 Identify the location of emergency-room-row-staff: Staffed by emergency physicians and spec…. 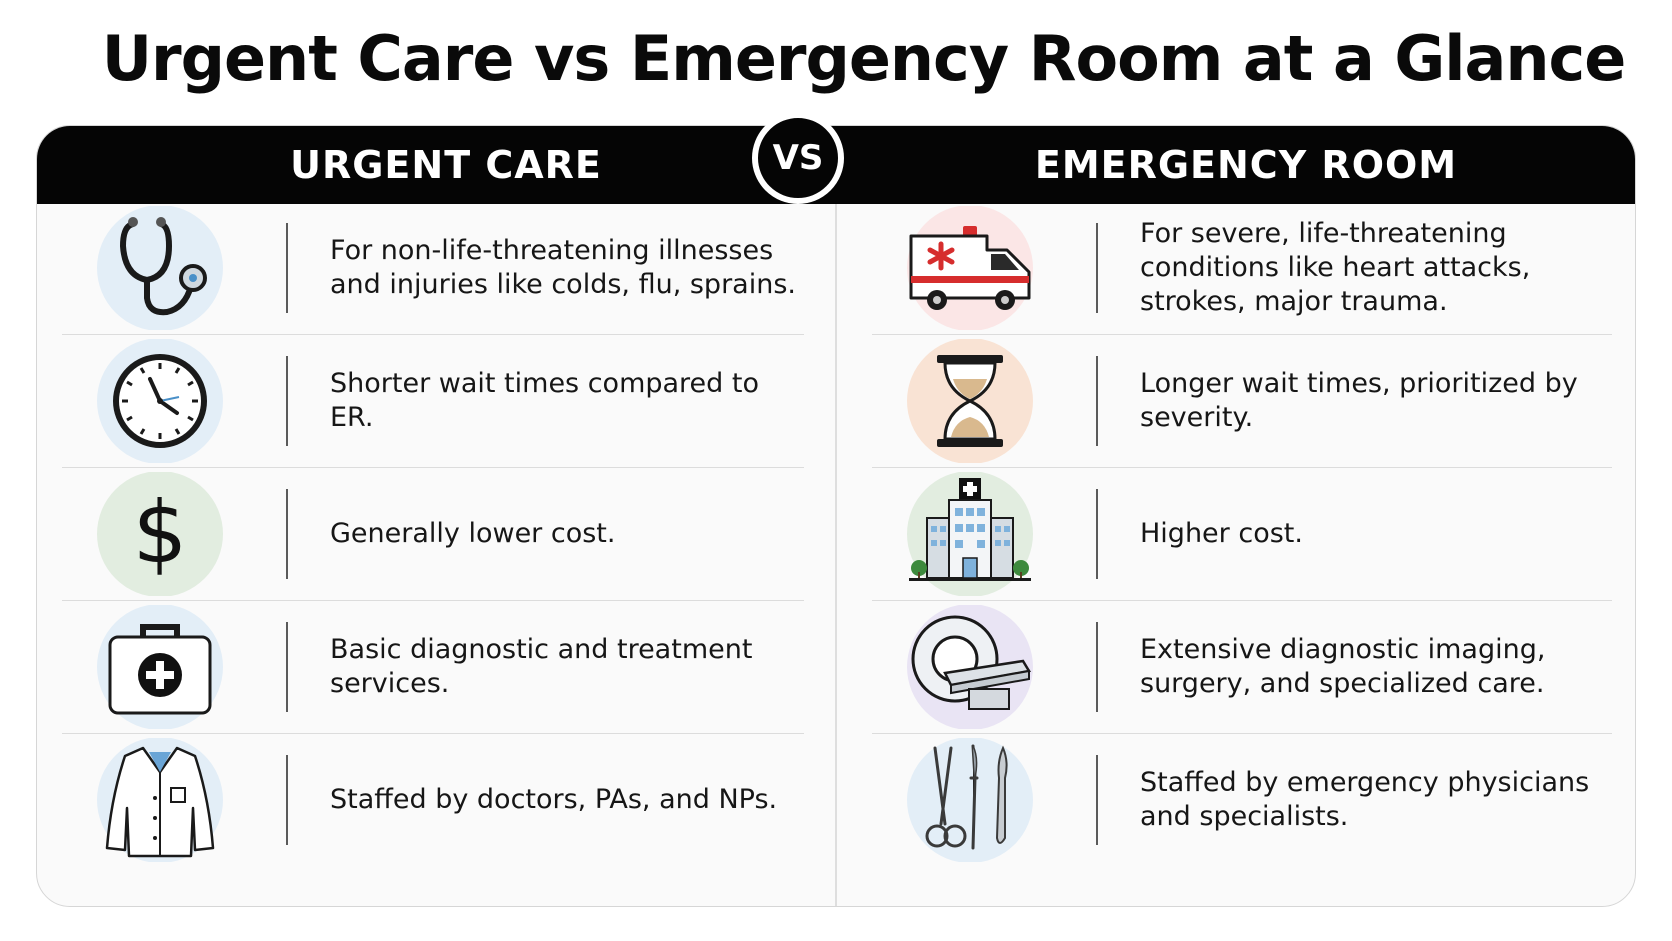
(1242, 800).